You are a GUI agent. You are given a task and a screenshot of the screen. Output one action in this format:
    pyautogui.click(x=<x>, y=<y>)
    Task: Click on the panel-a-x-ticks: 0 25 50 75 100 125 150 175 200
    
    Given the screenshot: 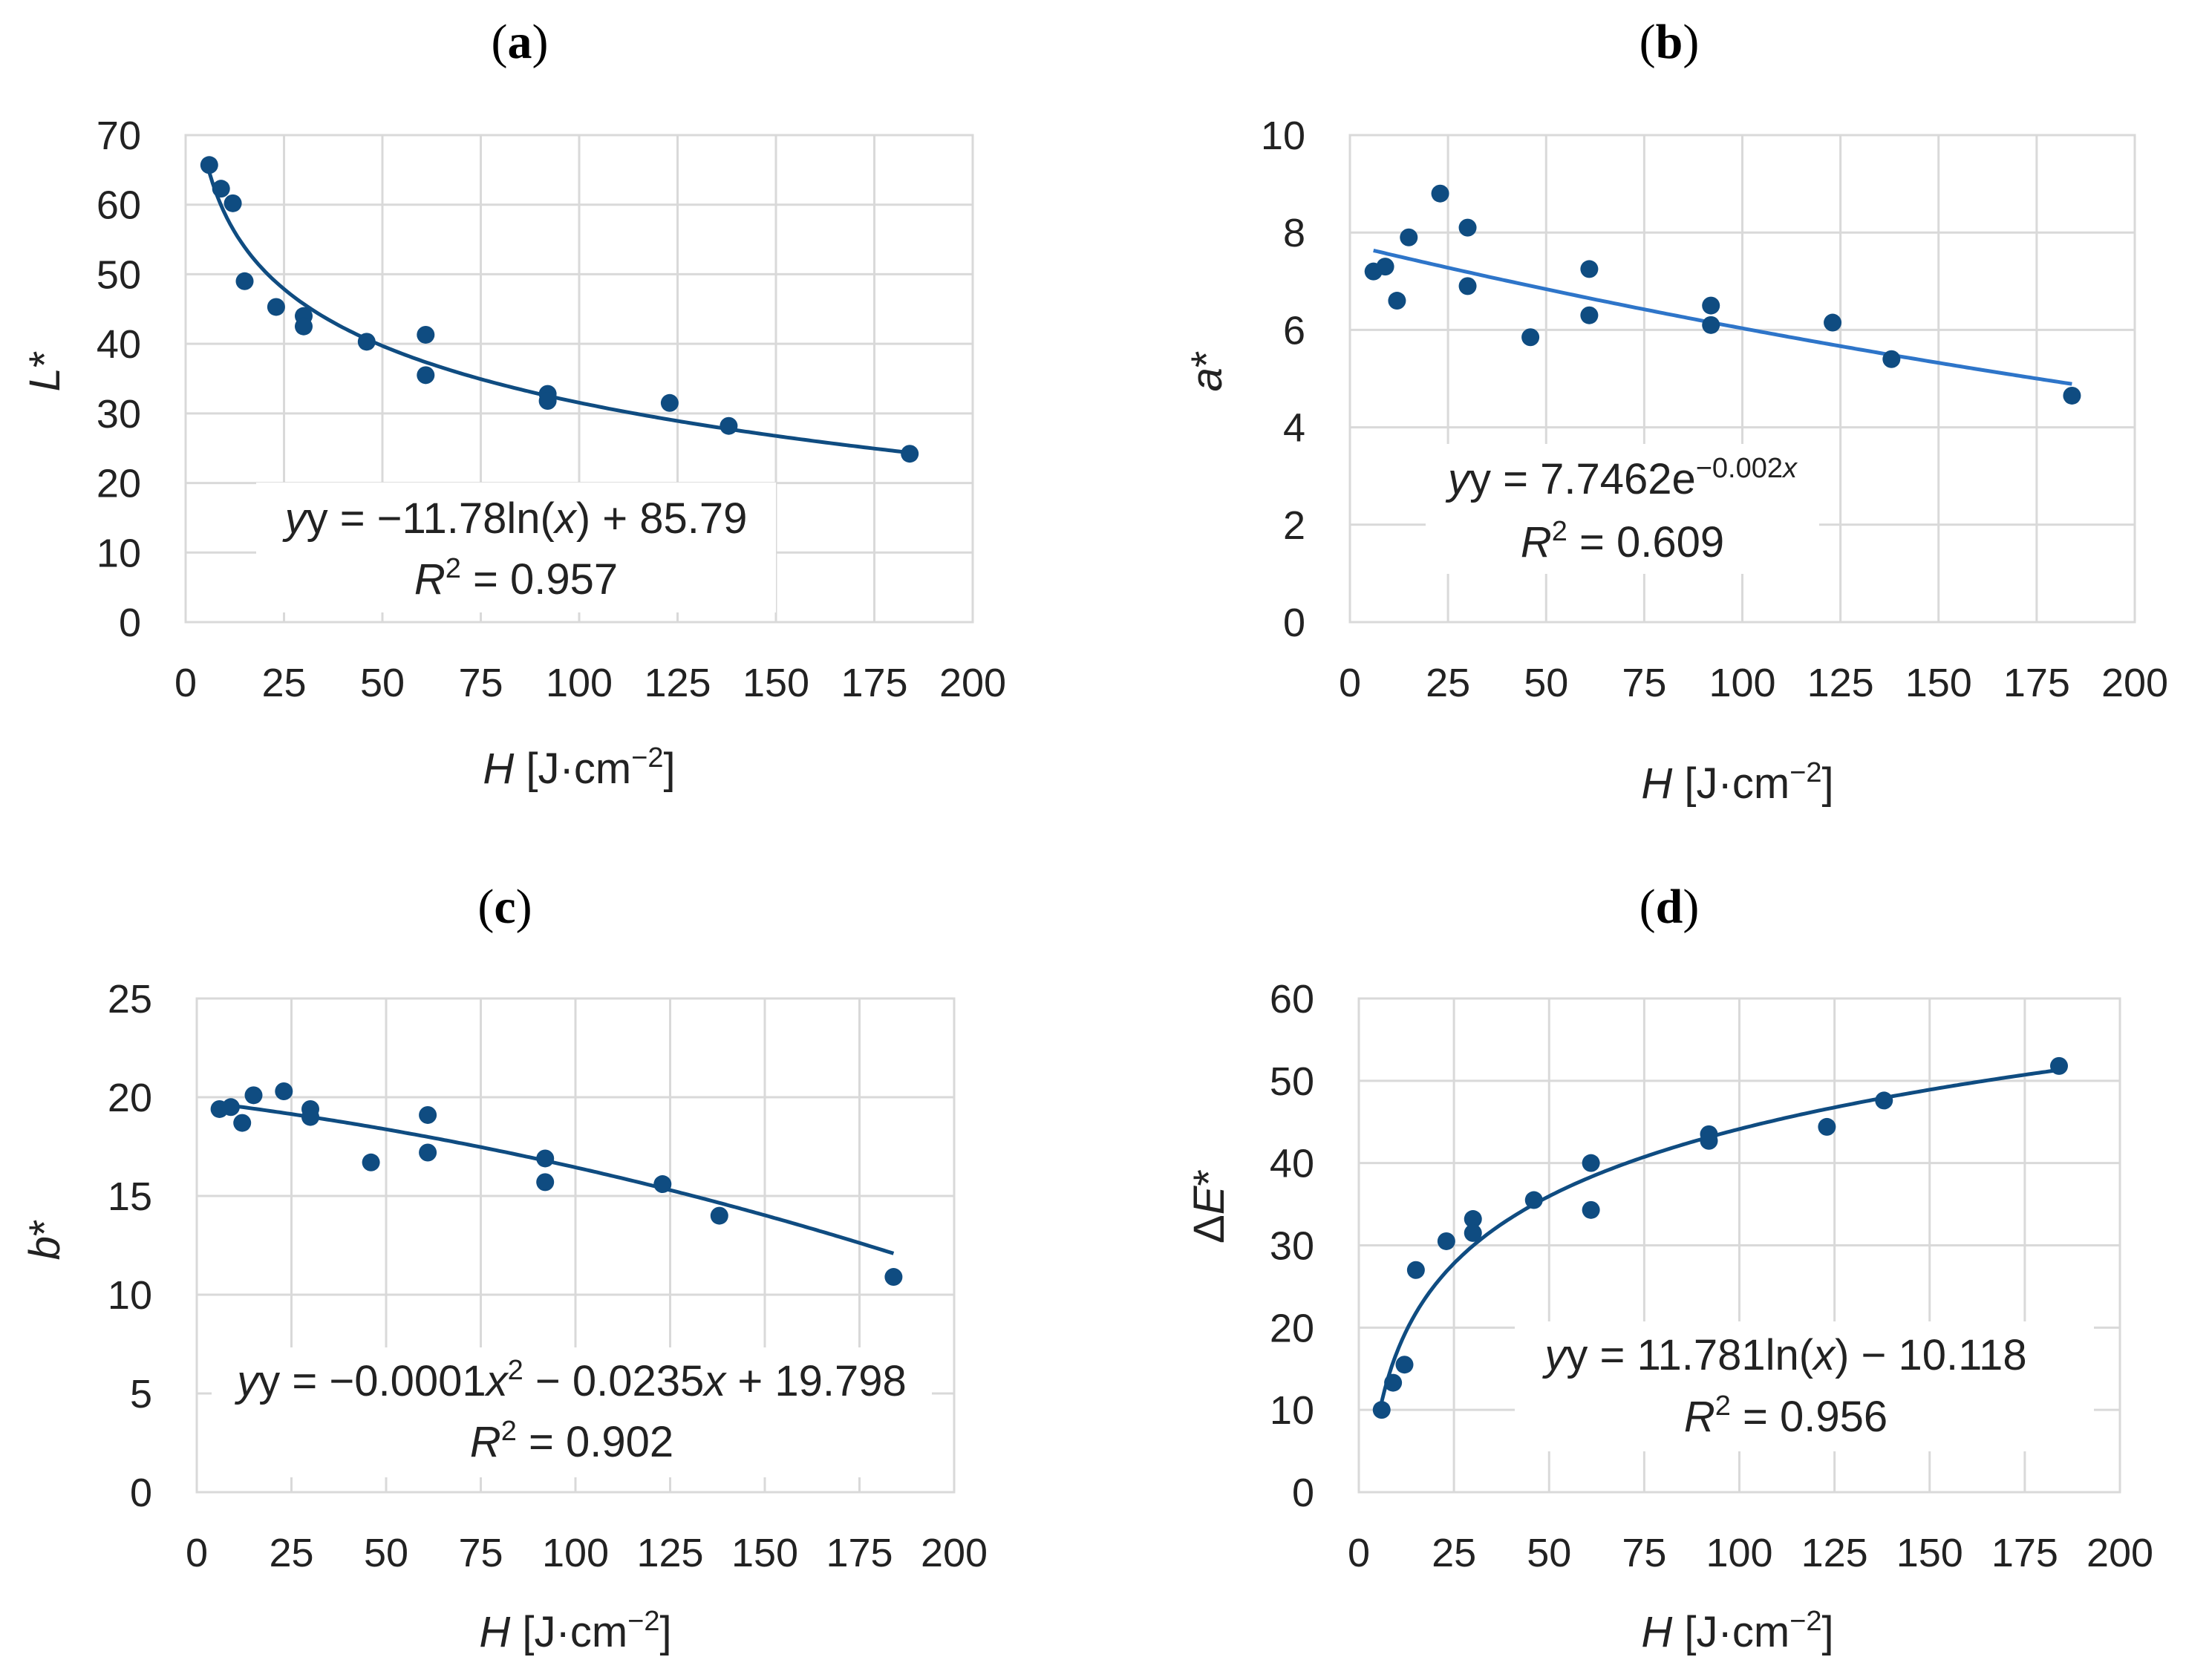 What is the action you would take?
    pyautogui.click(x=590, y=683)
    